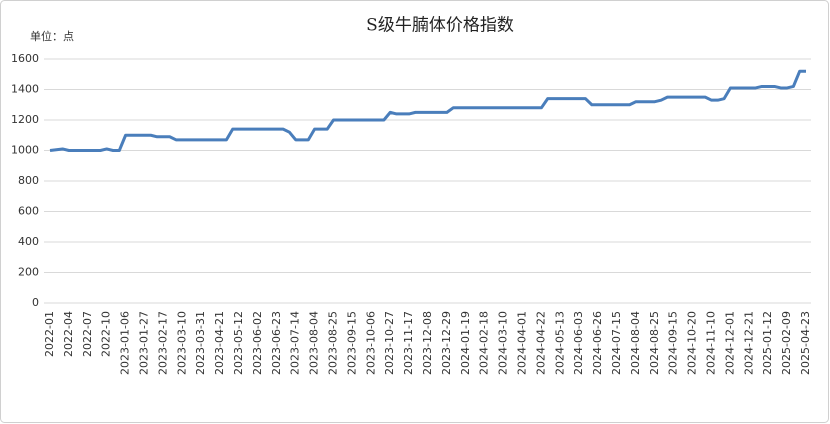  Describe the element at coordinates (692, 343) in the screenshot. I see `x-tick-label: 2024-10-20` at that location.